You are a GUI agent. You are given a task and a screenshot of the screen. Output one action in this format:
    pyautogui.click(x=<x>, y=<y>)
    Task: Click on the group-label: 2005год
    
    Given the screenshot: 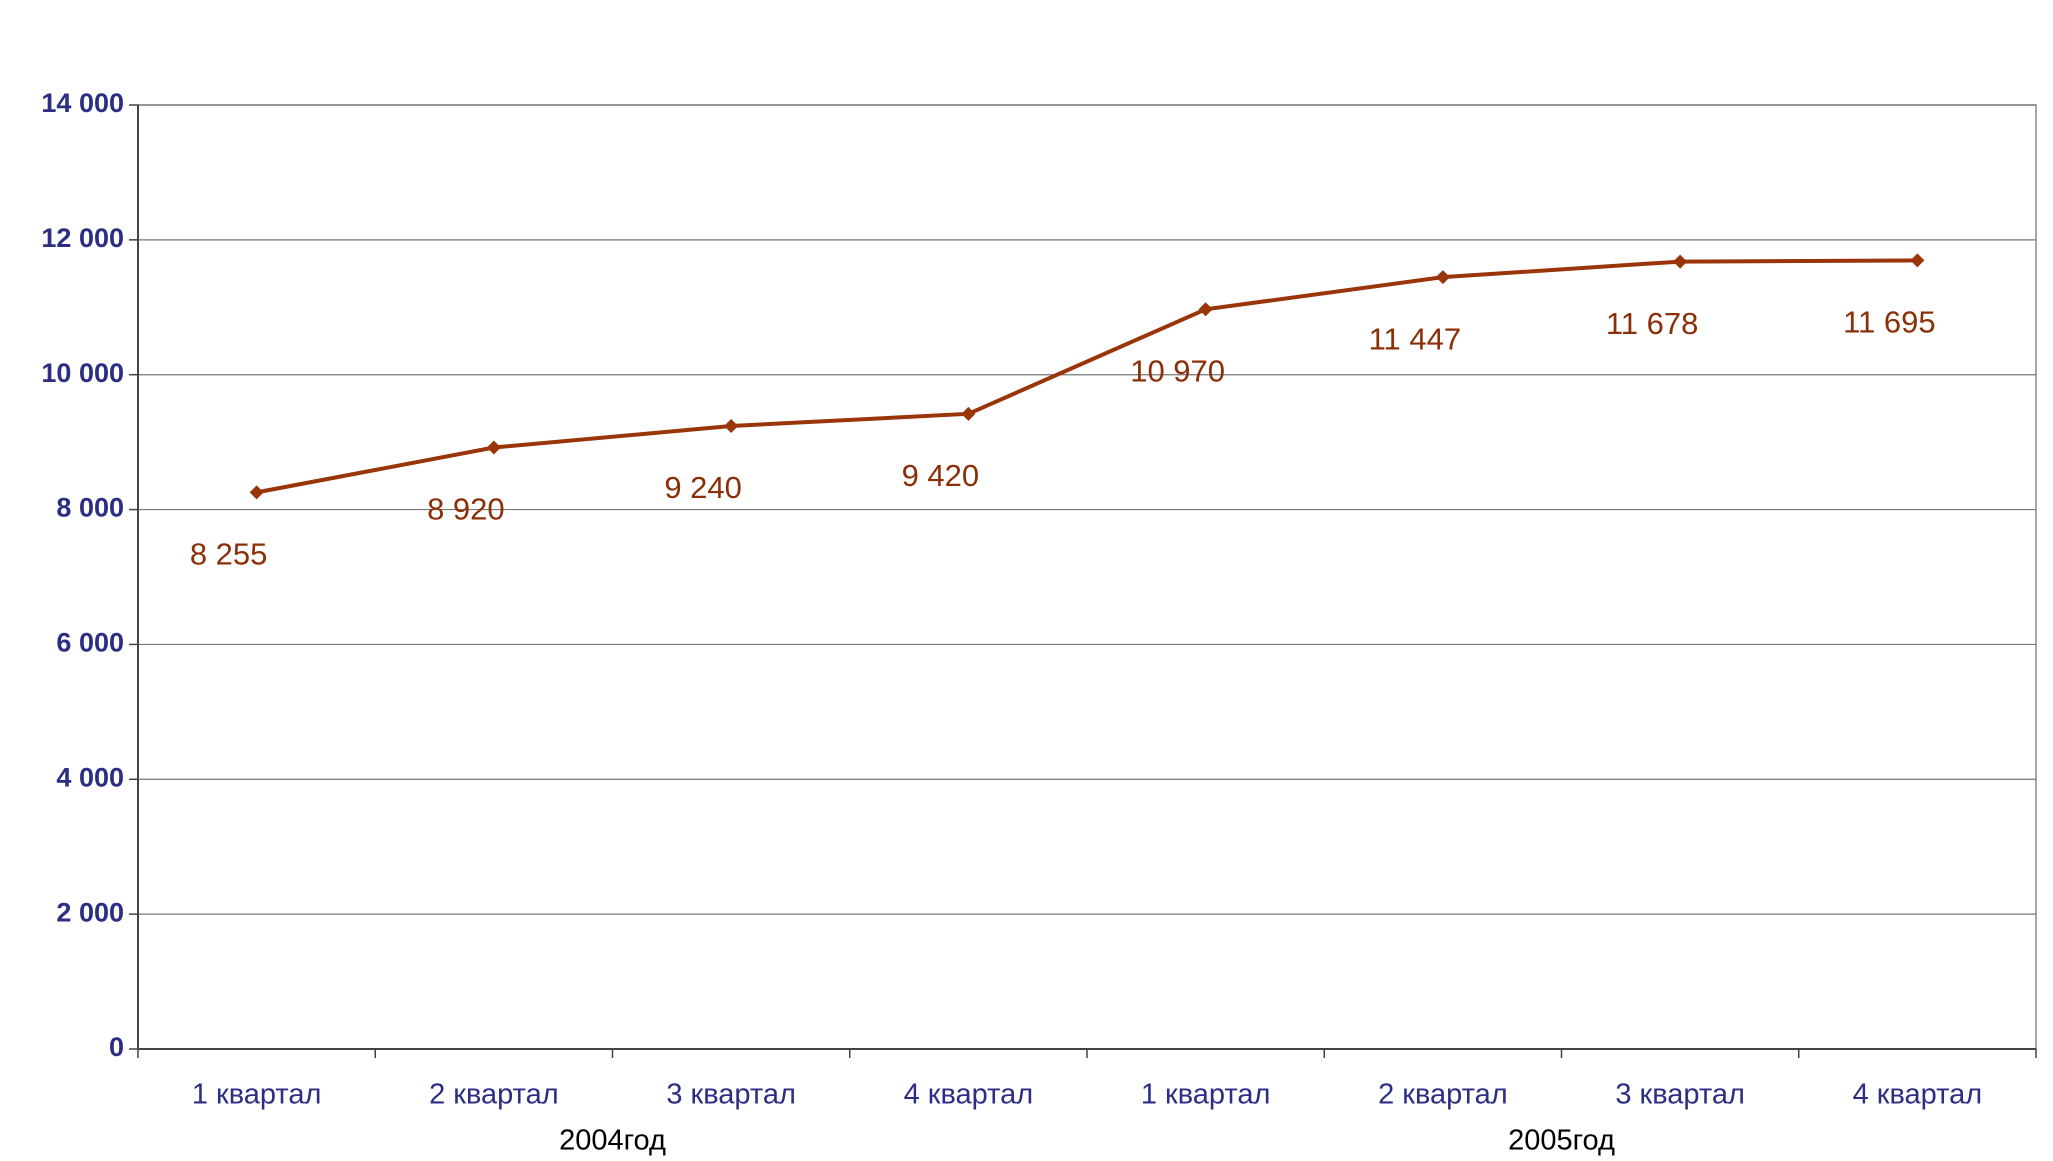 What is the action you would take?
    pyautogui.click(x=1561, y=1141)
    